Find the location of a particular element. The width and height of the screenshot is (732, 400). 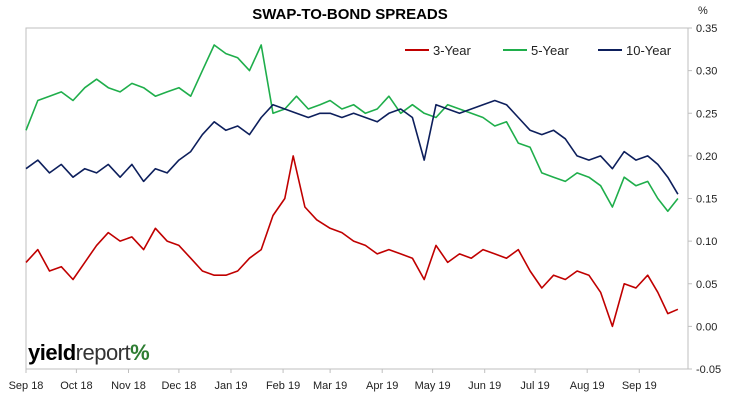

x-tick-label: May 19 is located at coordinates (433, 386).